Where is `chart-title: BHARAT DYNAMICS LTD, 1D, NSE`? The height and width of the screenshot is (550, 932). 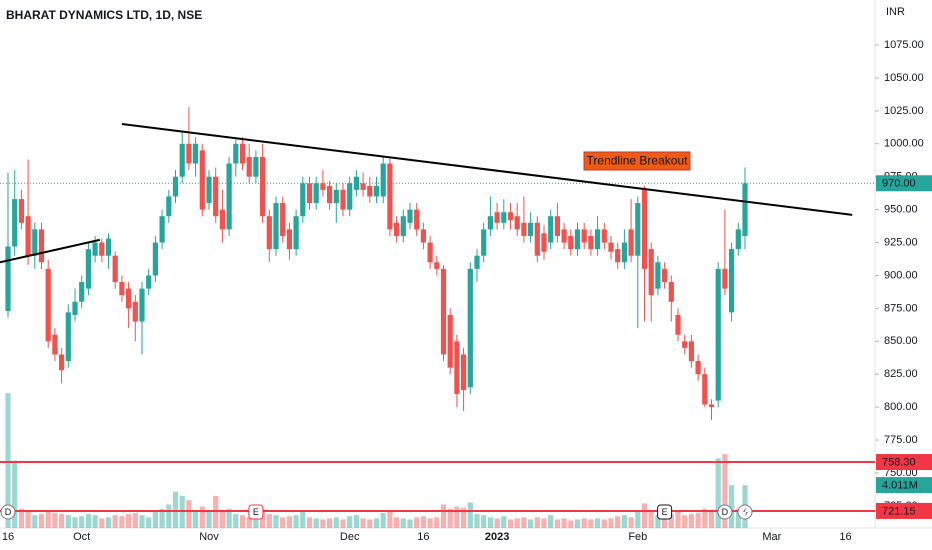 chart-title: BHARAT DYNAMICS LTD, 1D, NSE is located at coordinates (104, 15).